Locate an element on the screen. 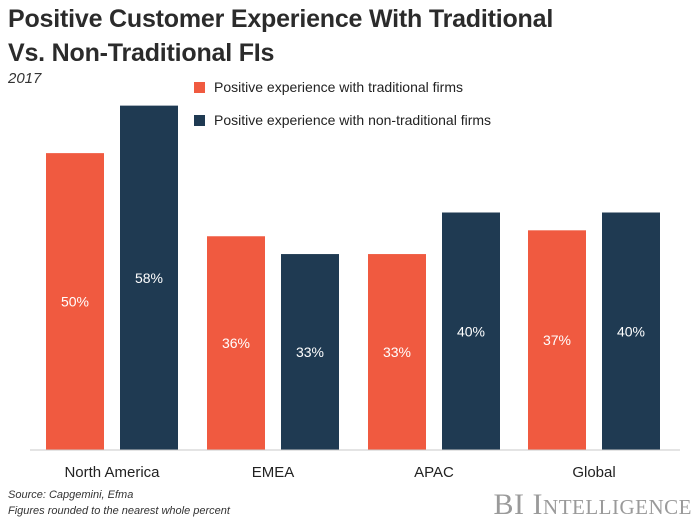 The image size is (700, 525). legend-swatch-non-traditional is located at coordinates (199, 120).